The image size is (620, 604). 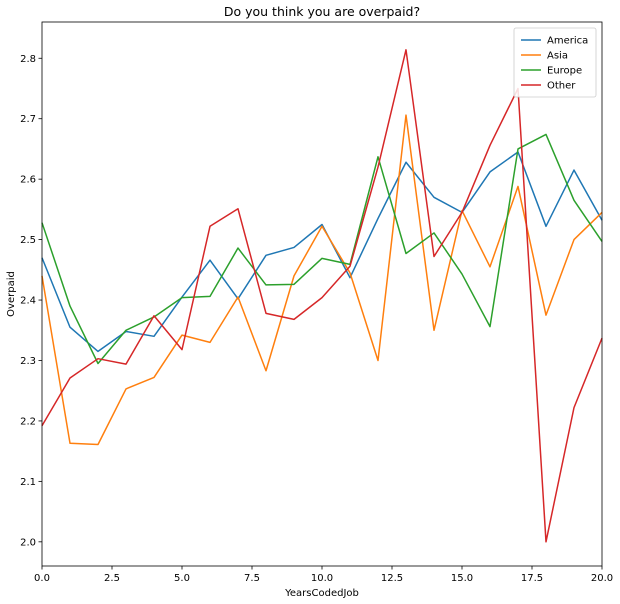 What do you see at coordinates (28, 59) in the screenshot?
I see `y-tick-label: 2.8` at bounding box center [28, 59].